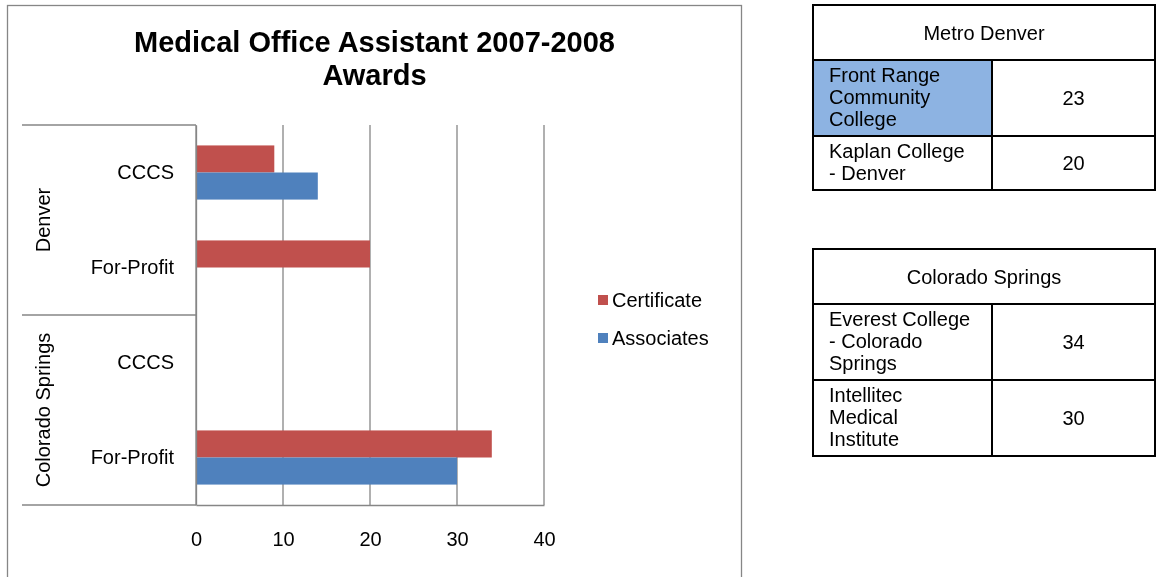  Describe the element at coordinates (897, 162) in the screenshot. I see `category-label: Kaplan College - Denver` at that location.